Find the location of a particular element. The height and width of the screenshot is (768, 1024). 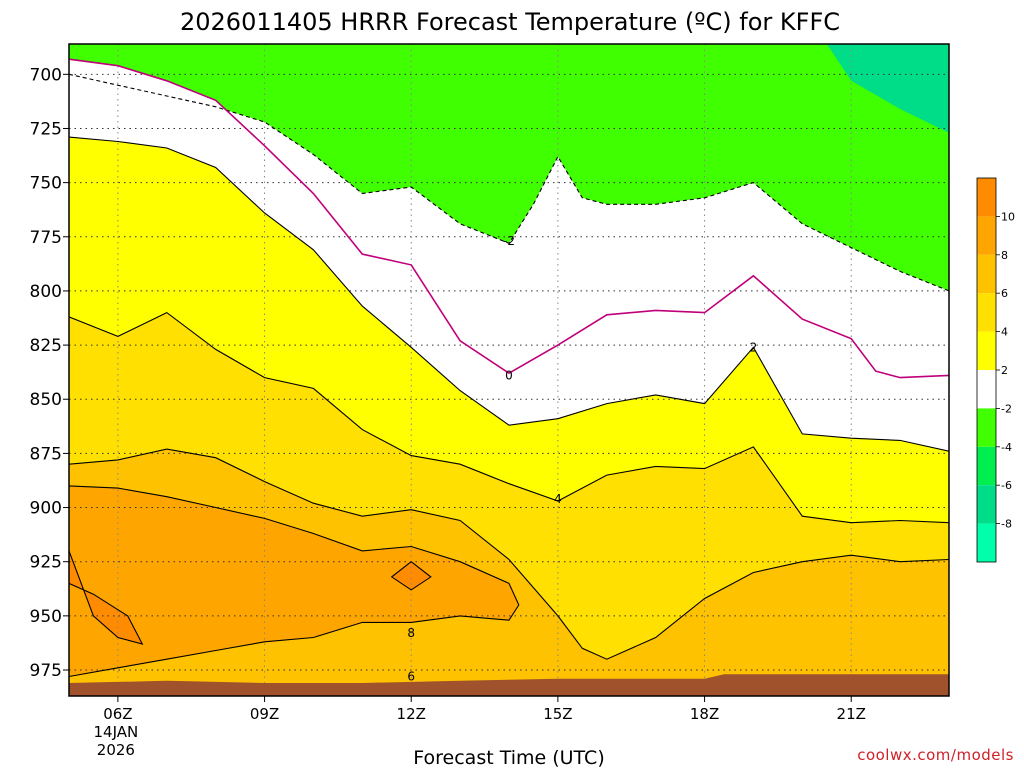

x-tick-label-18Z: 18Z is located at coordinates (704, 714).